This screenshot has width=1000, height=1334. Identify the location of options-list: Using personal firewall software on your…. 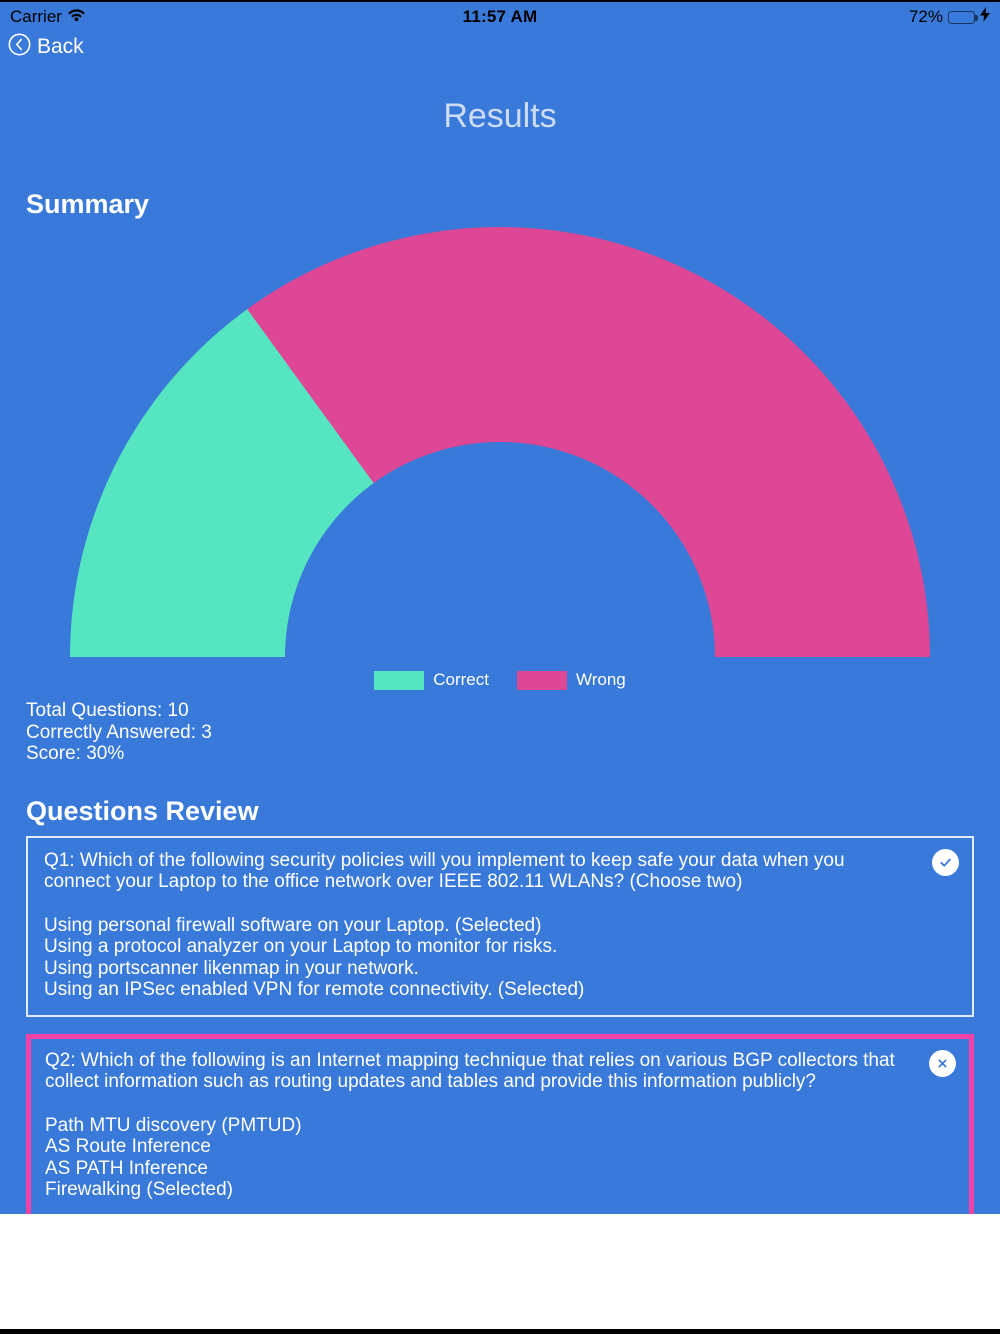
(478, 958).